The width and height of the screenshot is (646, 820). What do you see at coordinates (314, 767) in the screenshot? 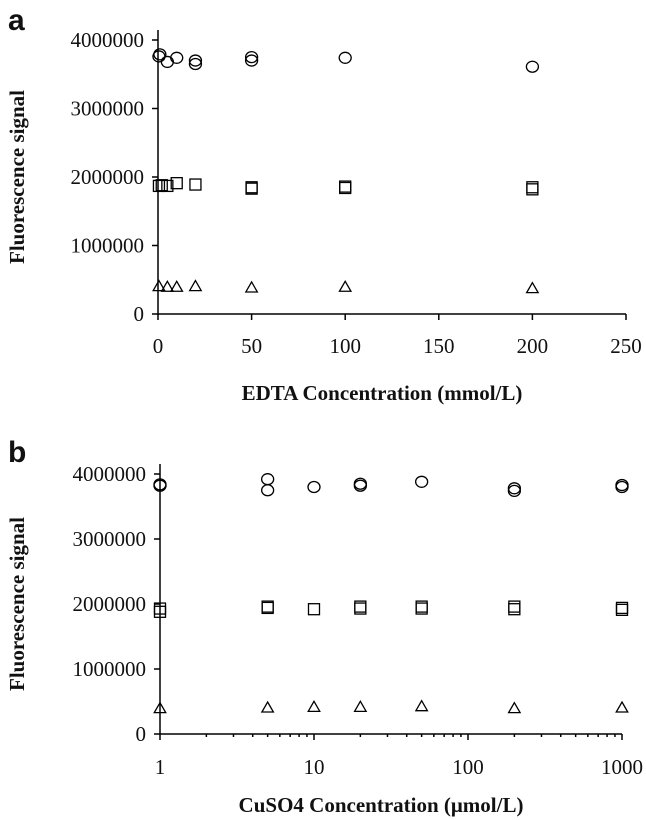
I see `x-tick-label: 10` at bounding box center [314, 767].